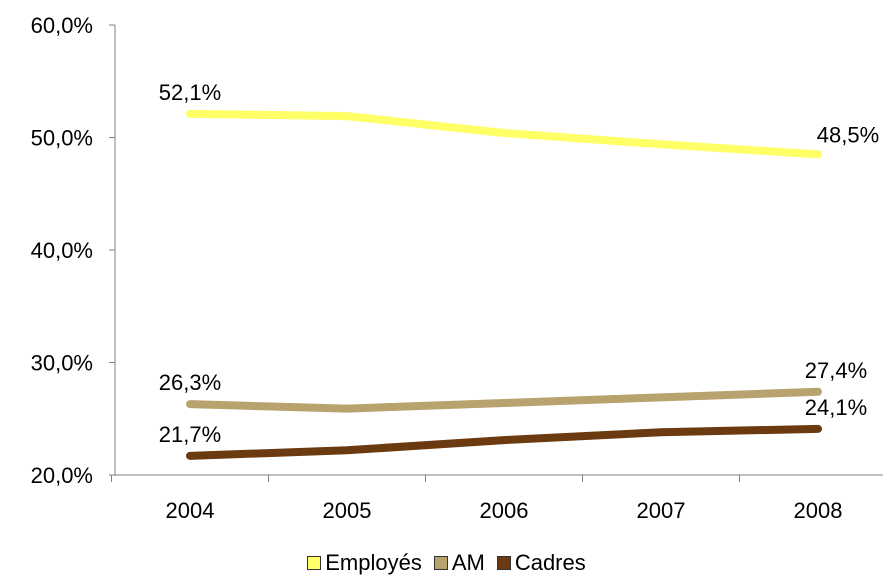 The height and width of the screenshot is (579, 893). I want to click on data-label: 26,3%, so click(190, 382).